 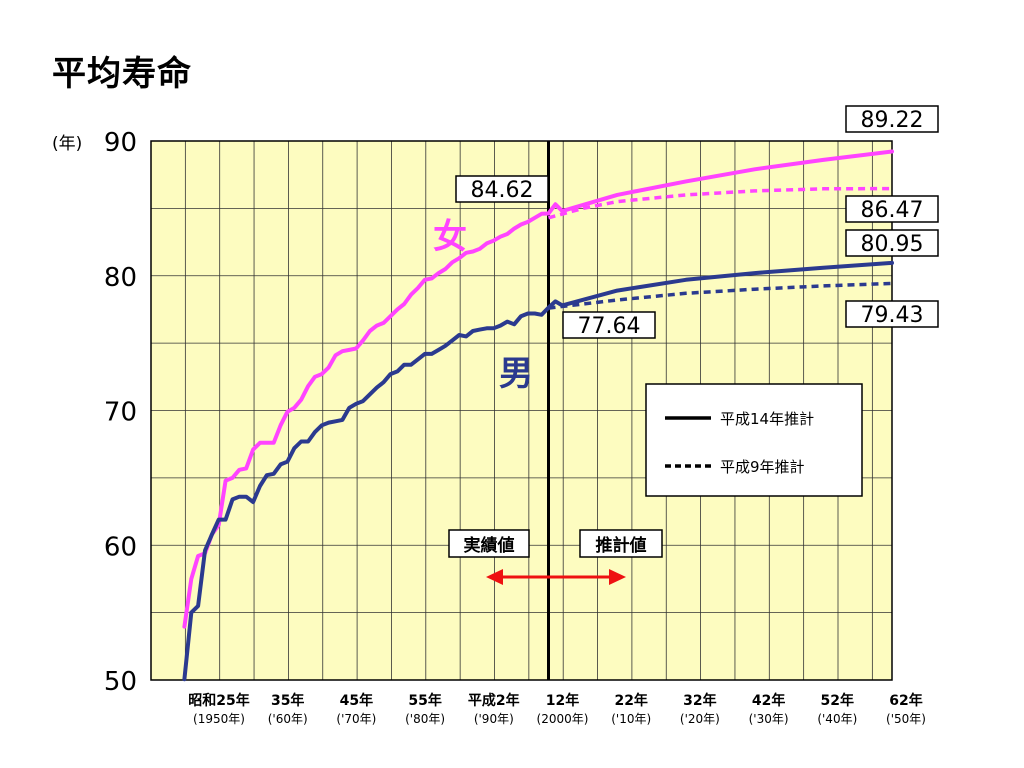 What do you see at coordinates (700, 719) in the screenshot?
I see `x-tick-sublabel: ('20年)` at bounding box center [700, 719].